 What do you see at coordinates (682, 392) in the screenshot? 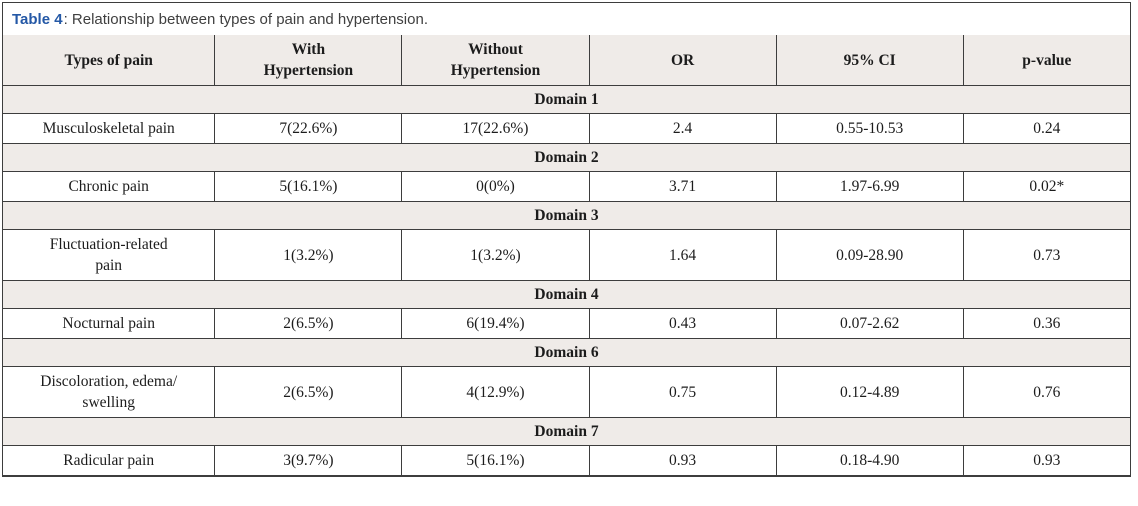
I see `table-cell: 0.75` at bounding box center [682, 392].